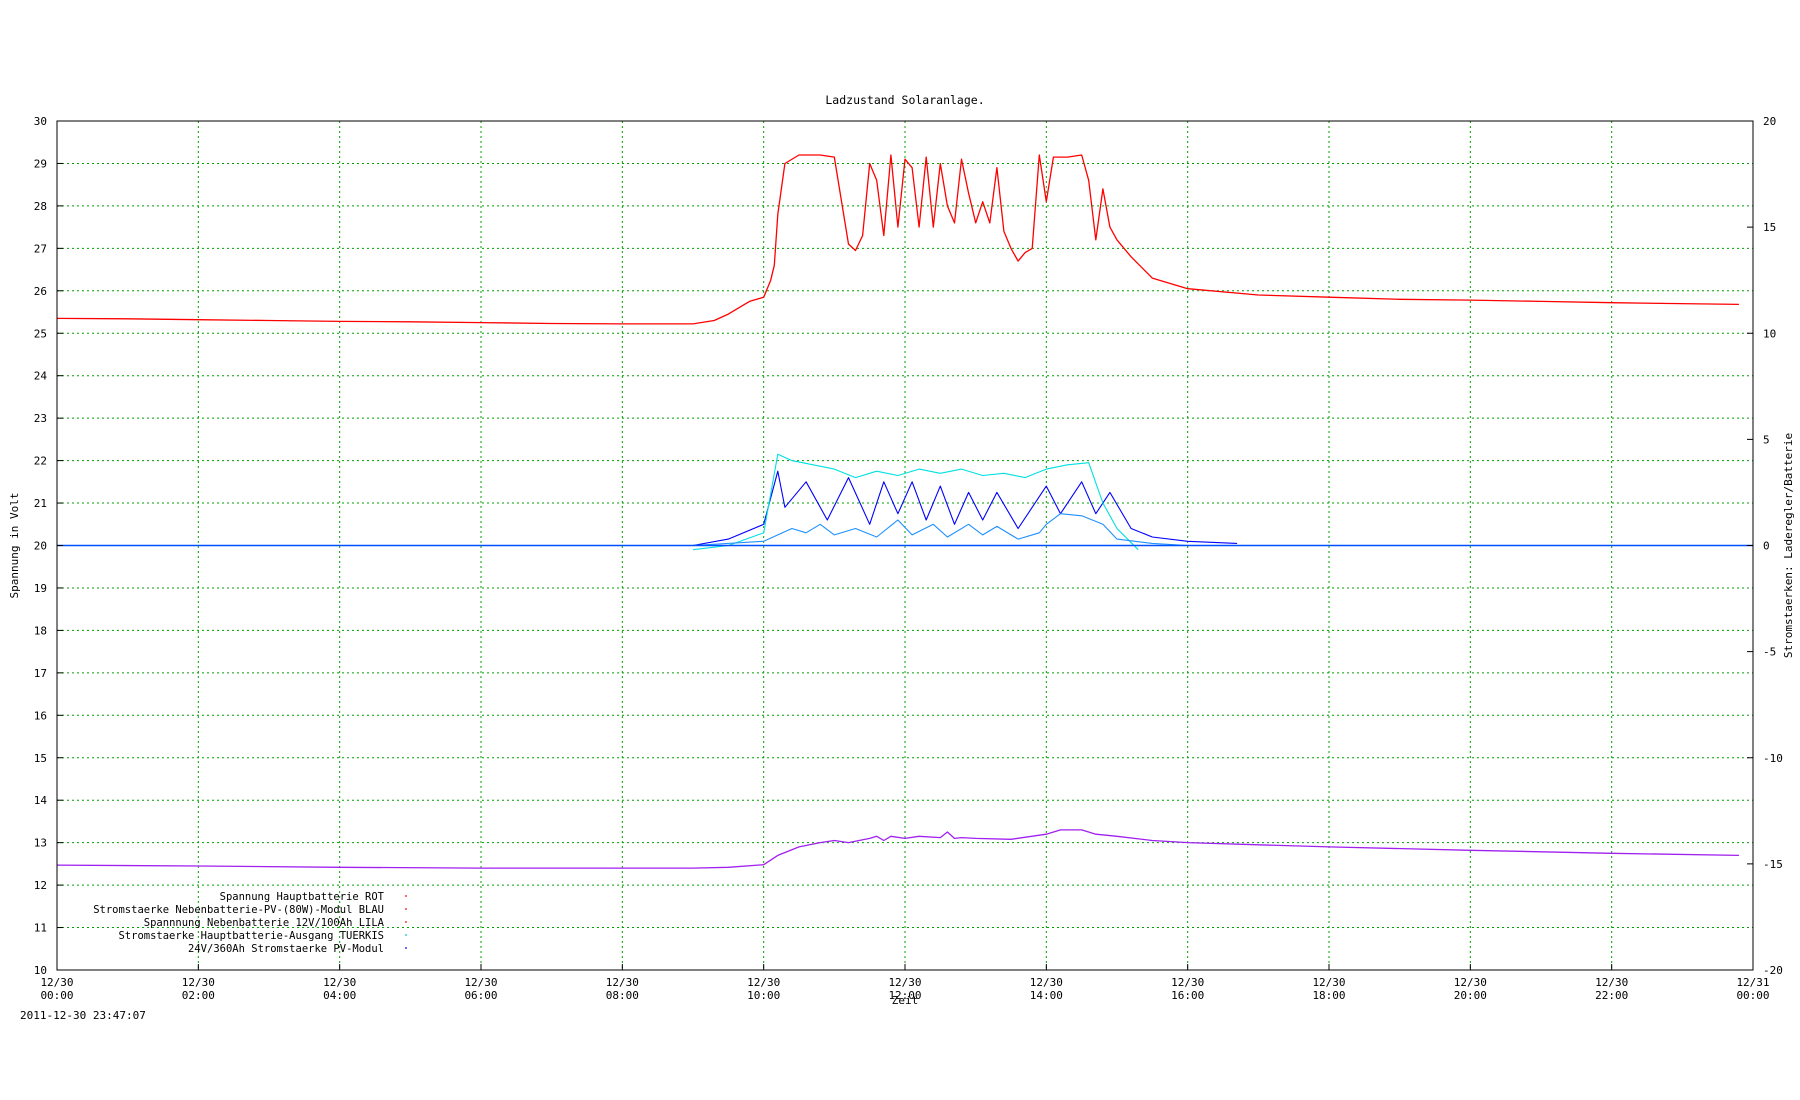 The image size is (1800, 1100). I want to click on y-tick-label: 15, so click(40, 758).